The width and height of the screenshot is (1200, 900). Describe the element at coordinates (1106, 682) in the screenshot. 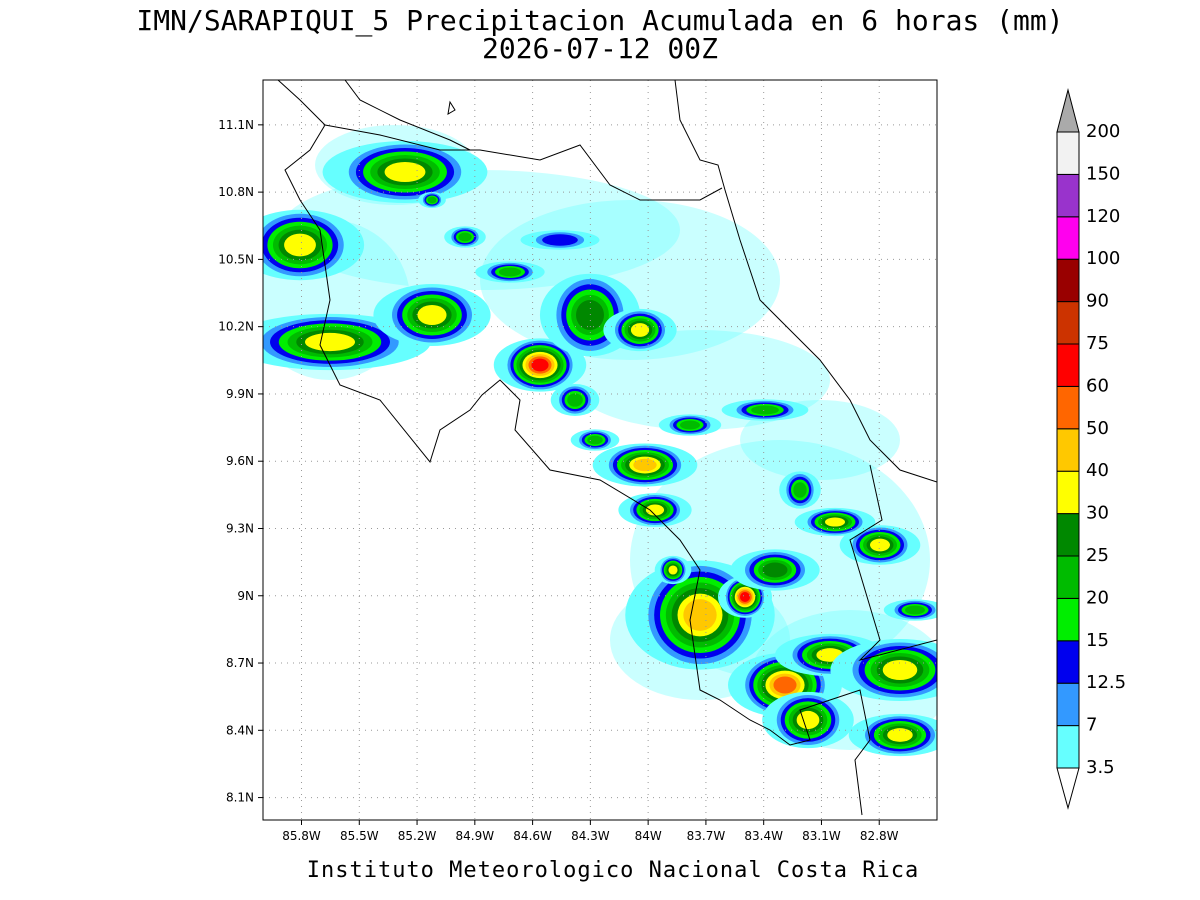

I see `colorbar-label: 12.5` at that location.